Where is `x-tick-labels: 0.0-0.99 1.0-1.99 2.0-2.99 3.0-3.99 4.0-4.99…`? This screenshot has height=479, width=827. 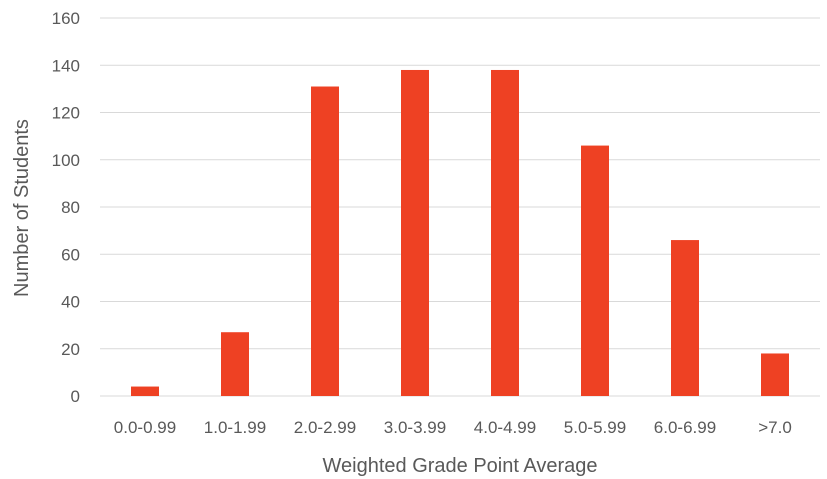
x-tick-labels: 0.0-0.99 1.0-1.99 2.0-2.99 3.0-3.99 4.0-4.99… is located at coordinates (453, 427).